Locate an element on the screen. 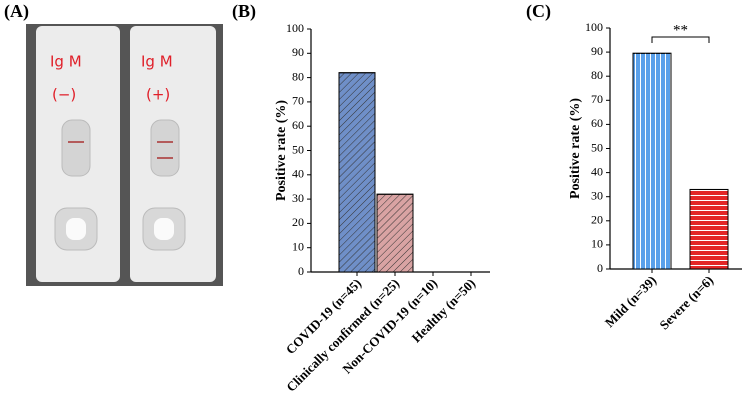  test-strip: Ig M (−) is located at coordinates (78, 154).